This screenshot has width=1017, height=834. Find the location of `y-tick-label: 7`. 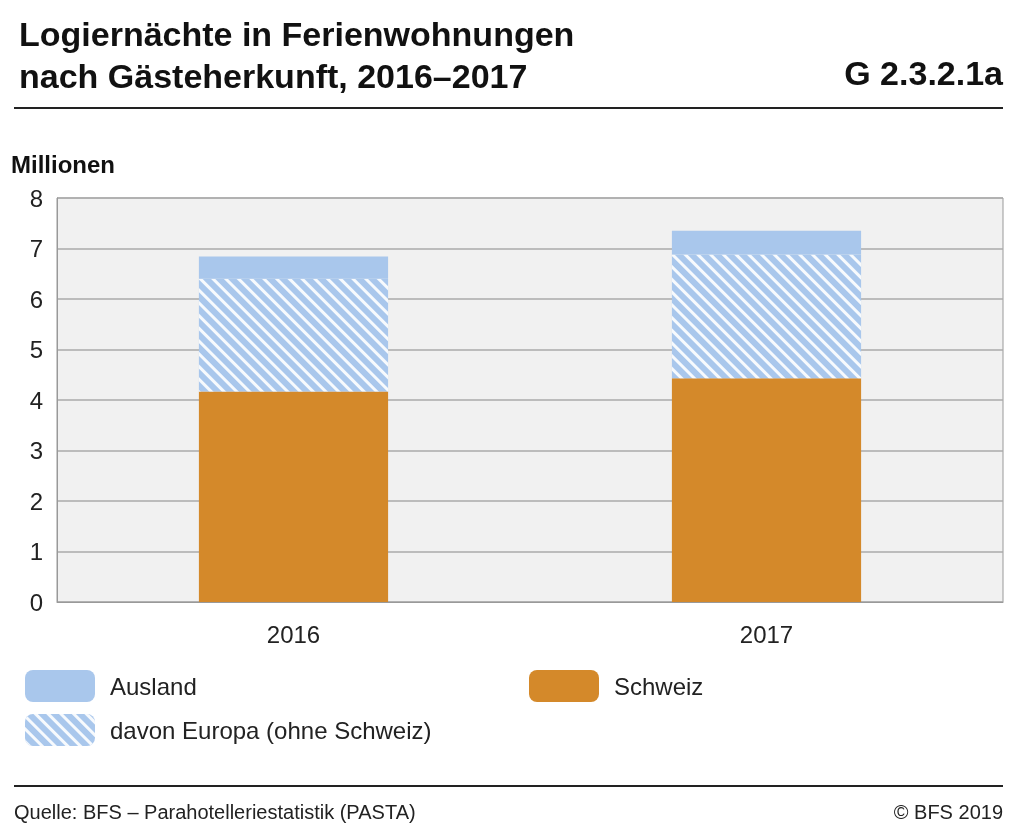

y-tick-label: 7 is located at coordinates (36, 248).